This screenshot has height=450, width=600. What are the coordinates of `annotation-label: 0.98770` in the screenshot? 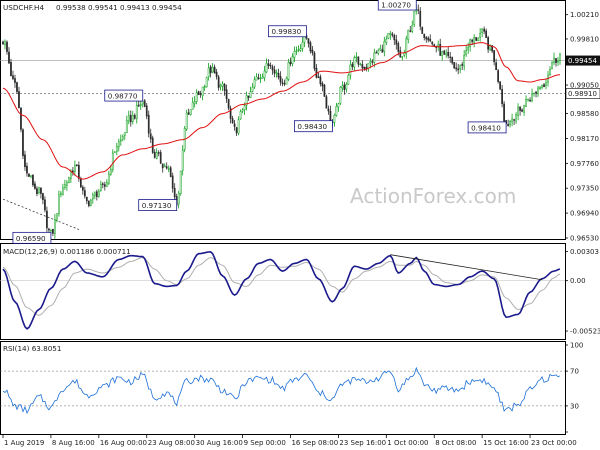 It's located at (123, 96).